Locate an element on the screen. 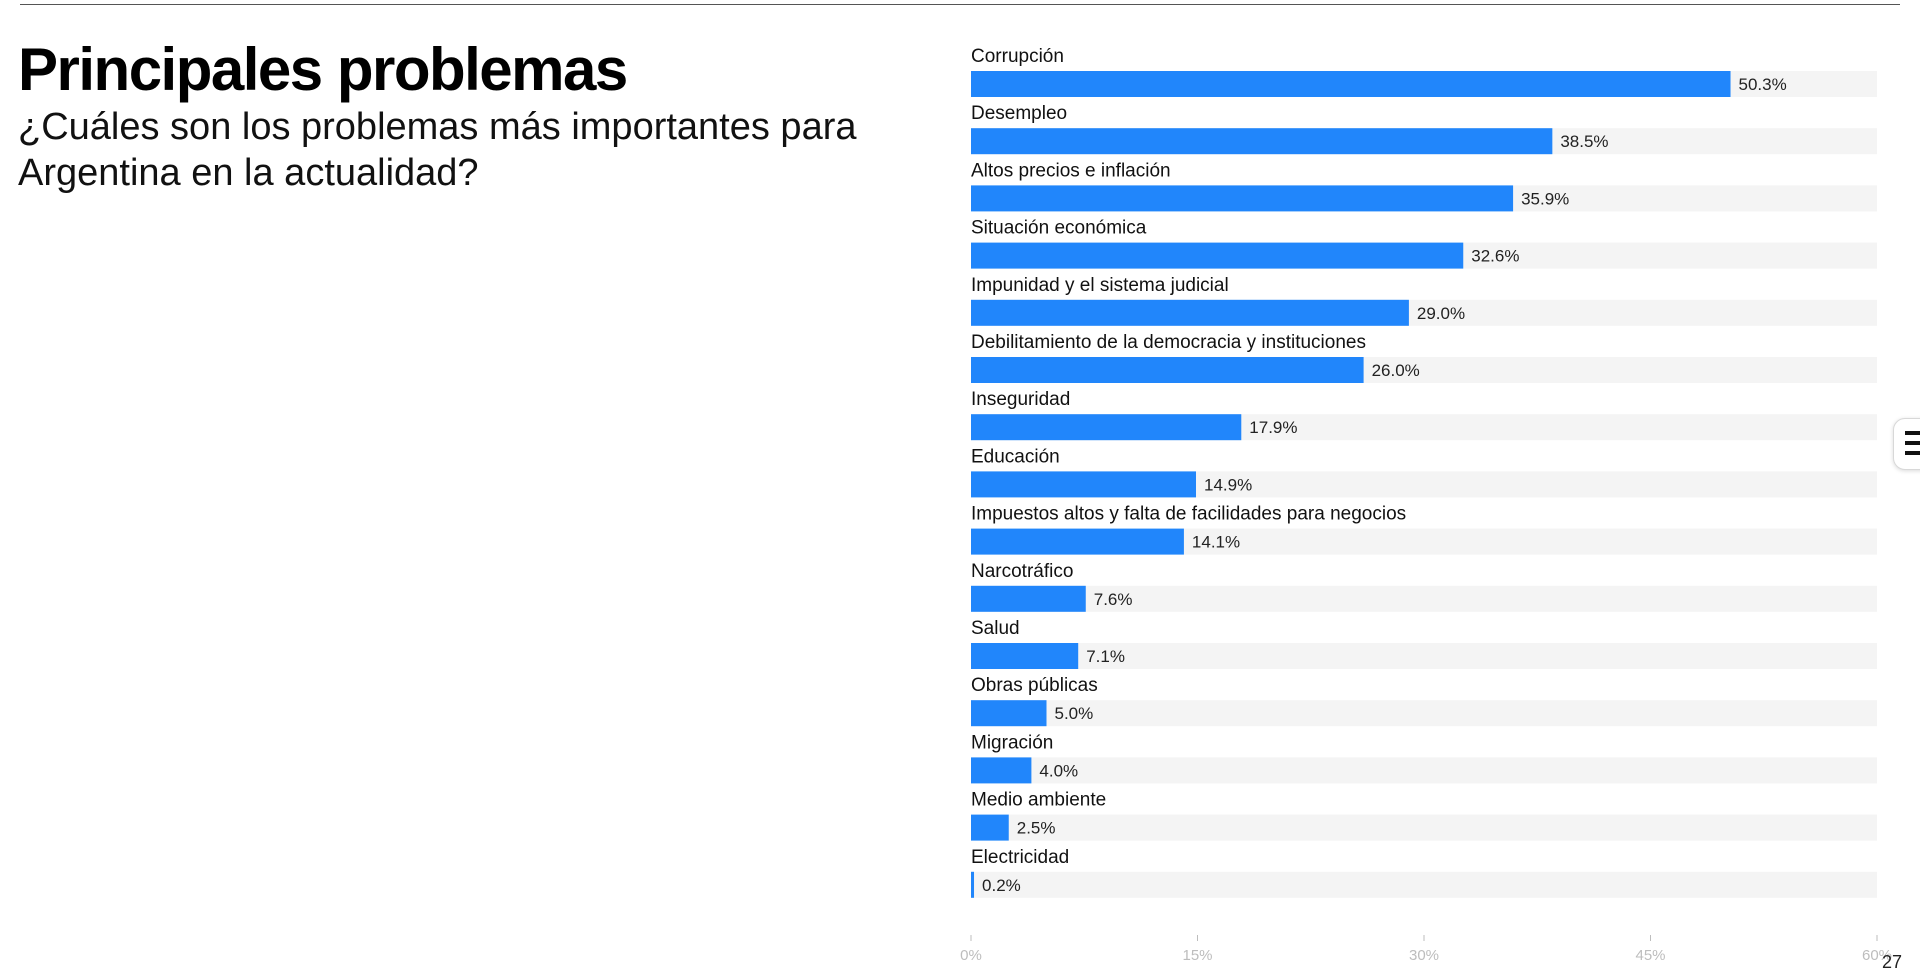 This screenshot has height=979, width=1920. tick-label: 0% is located at coordinates (971, 955).